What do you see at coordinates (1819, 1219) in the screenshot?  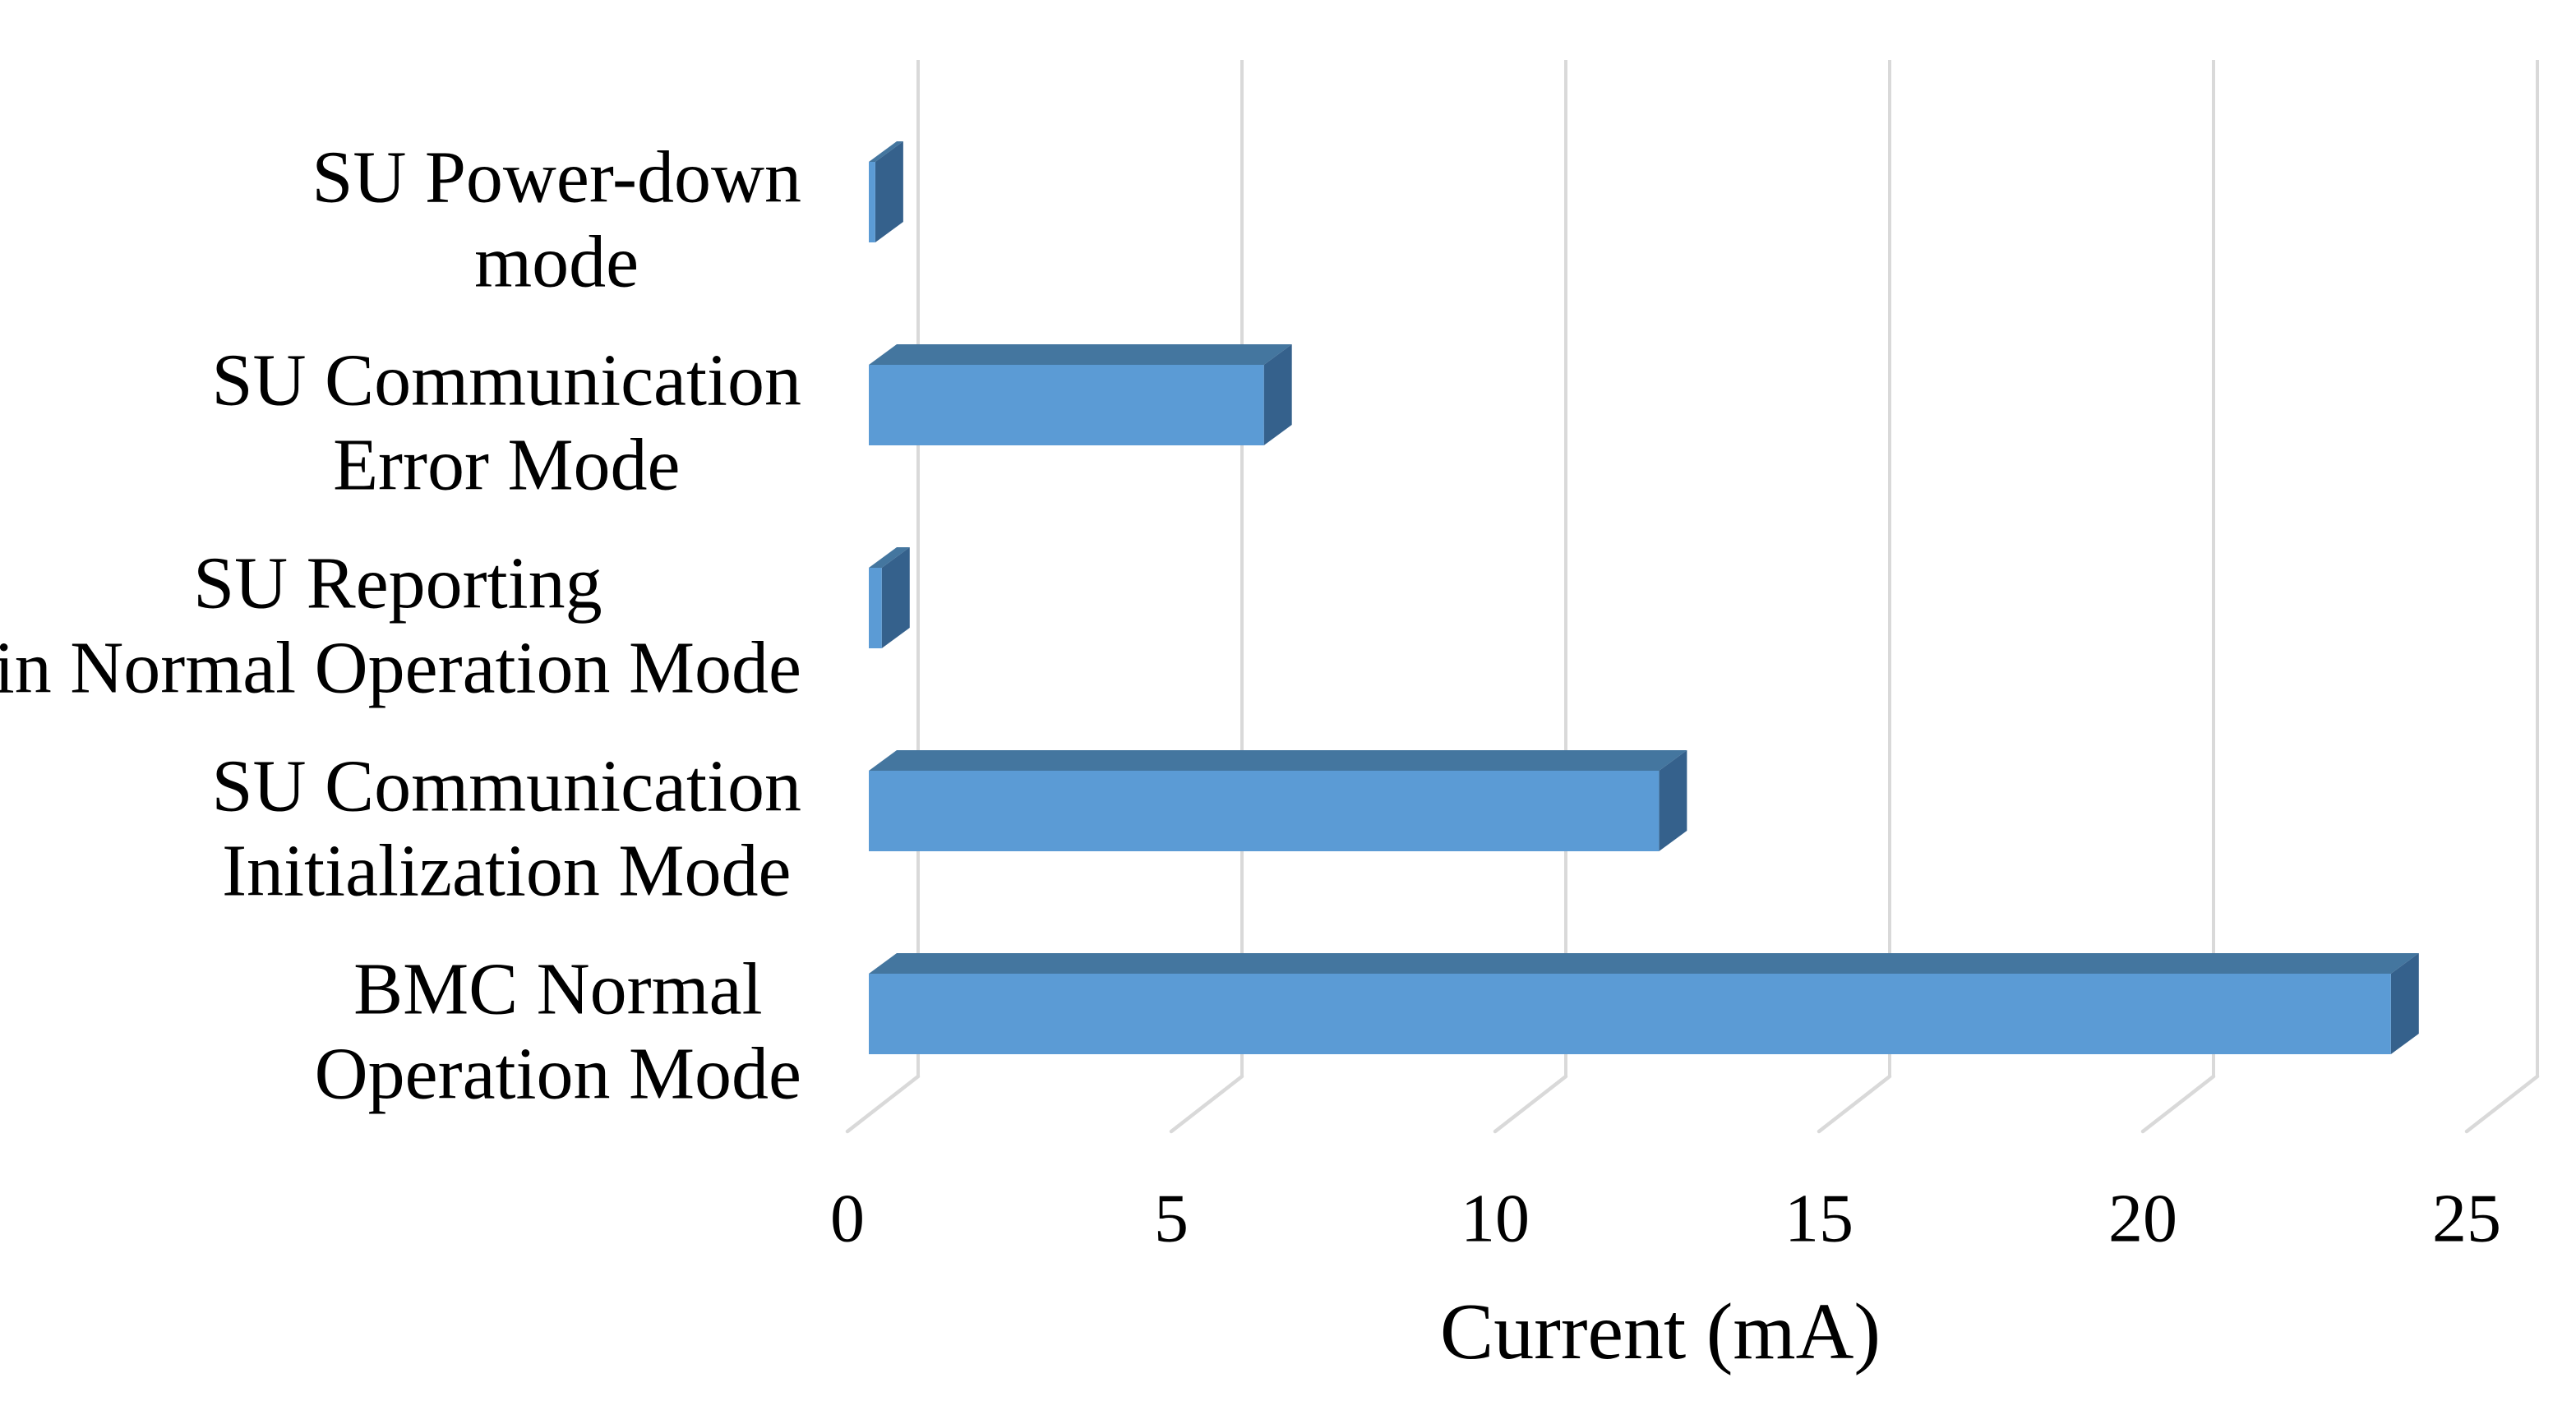 I see `x-tick-label: 15` at bounding box center [1819, 1219].